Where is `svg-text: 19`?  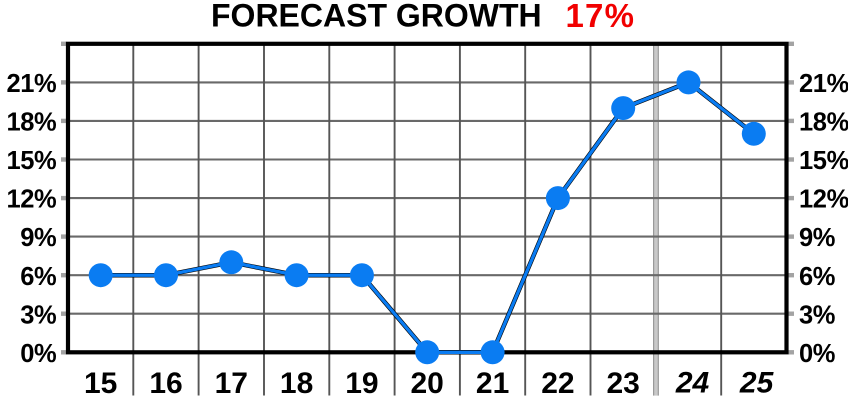
svg-text: 19 is located at coordinates (361, 383).